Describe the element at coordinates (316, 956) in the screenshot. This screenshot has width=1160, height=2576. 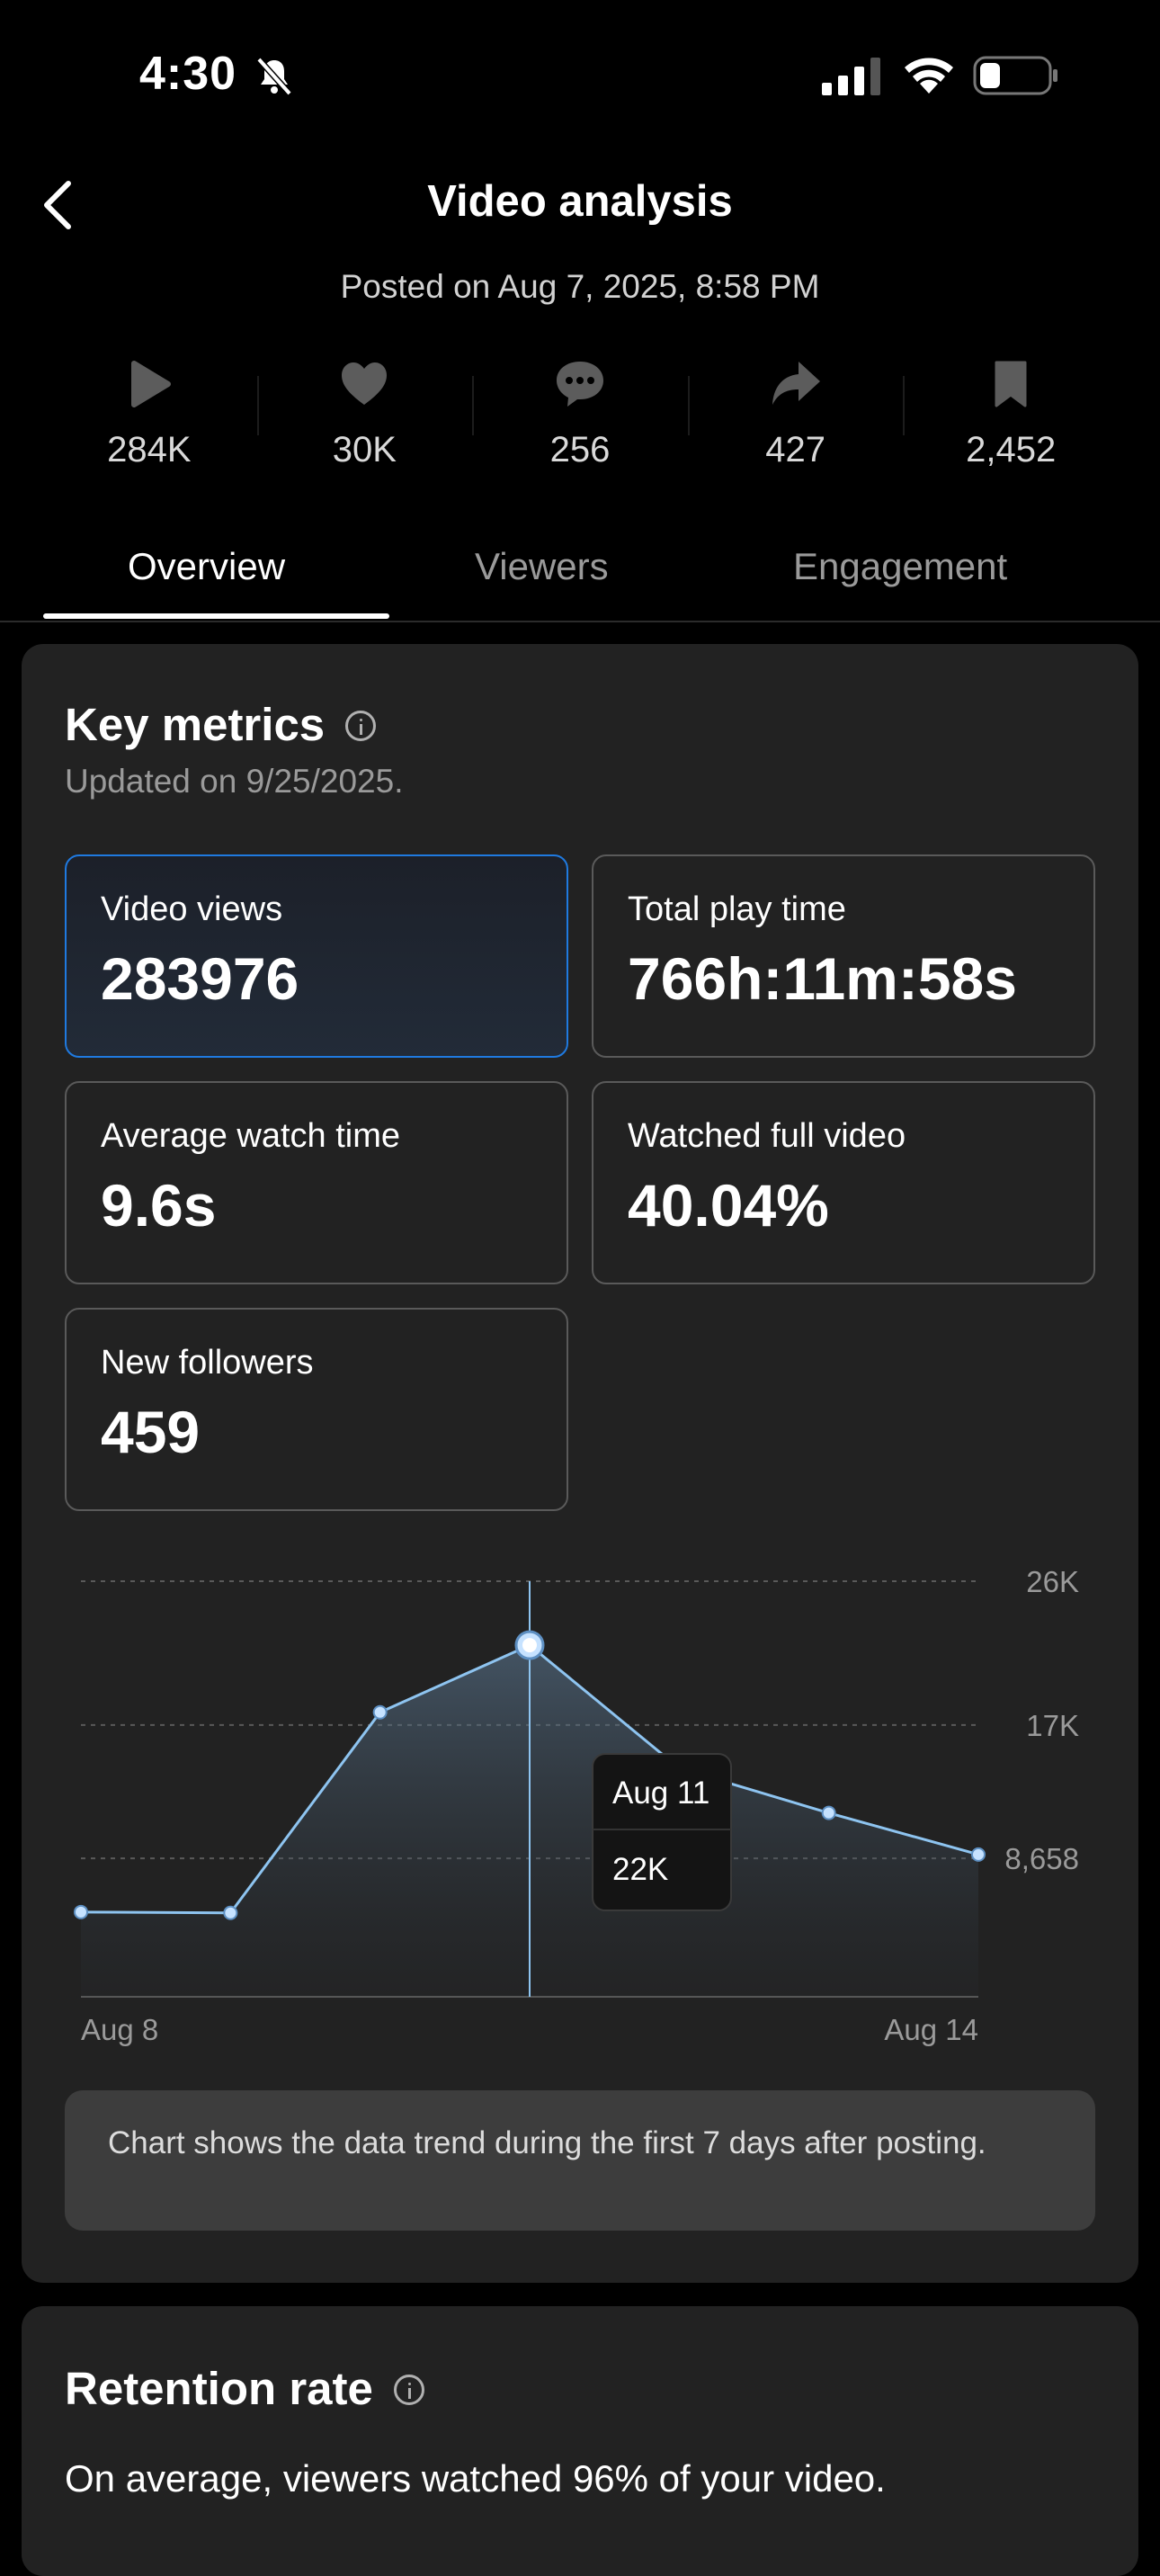
I see `metric-video-views: Video views 283976` at that location.